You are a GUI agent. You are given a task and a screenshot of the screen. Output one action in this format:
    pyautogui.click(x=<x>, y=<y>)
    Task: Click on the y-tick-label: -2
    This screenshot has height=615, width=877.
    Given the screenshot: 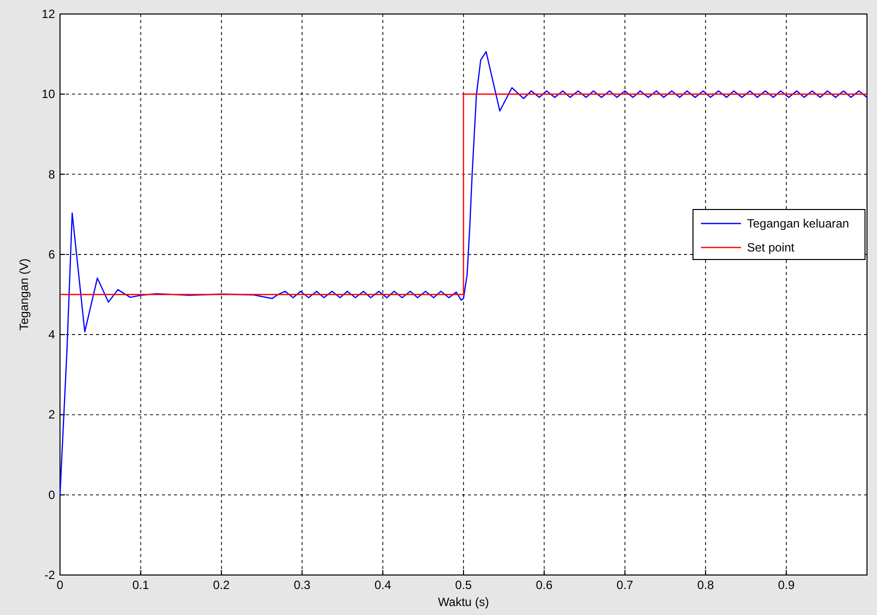 What is the action you would take?
    pyautogui.click(x=50, y=575)
    